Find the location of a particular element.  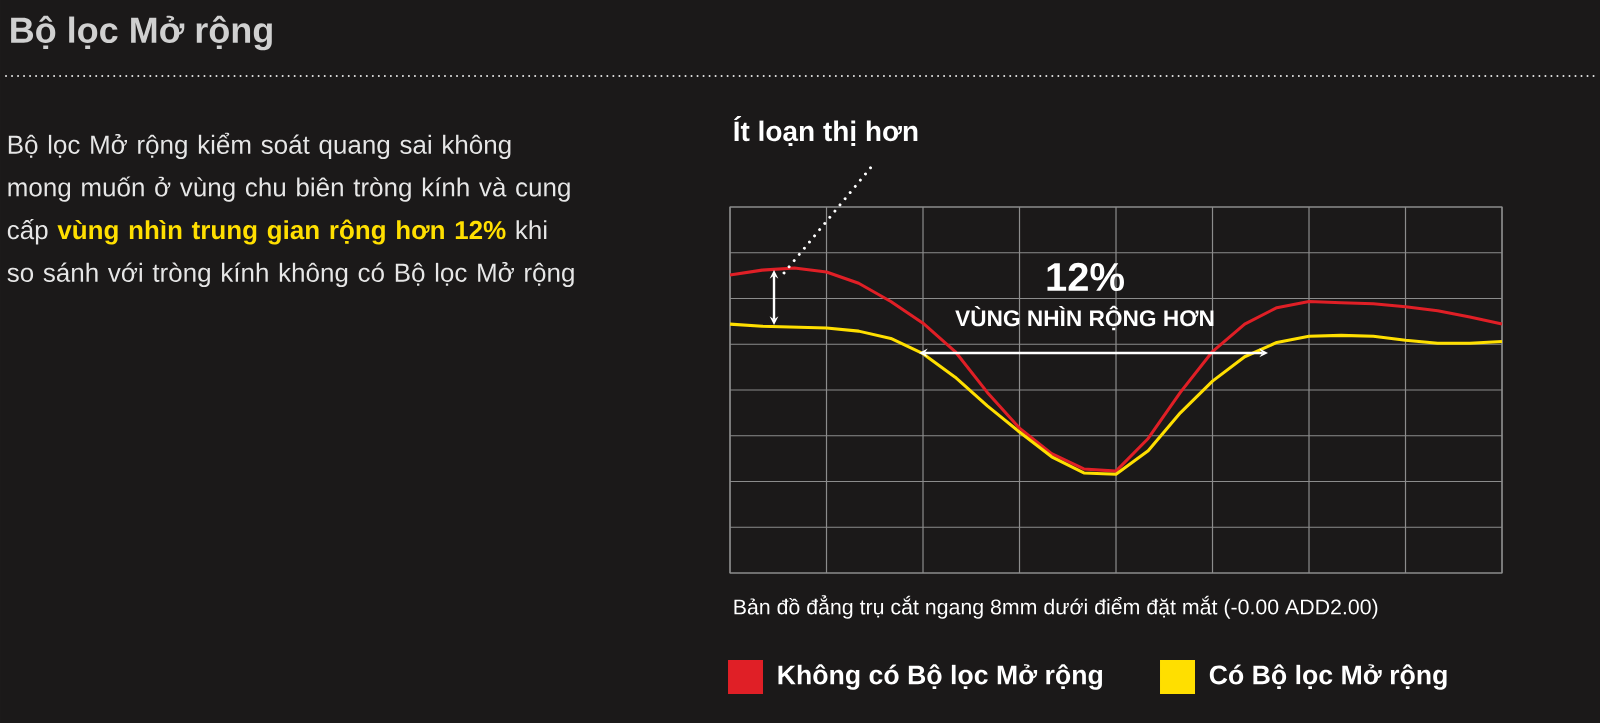

legend-label: Không có Bộ lọc Mở rộng is located at coordinates (940, 677).